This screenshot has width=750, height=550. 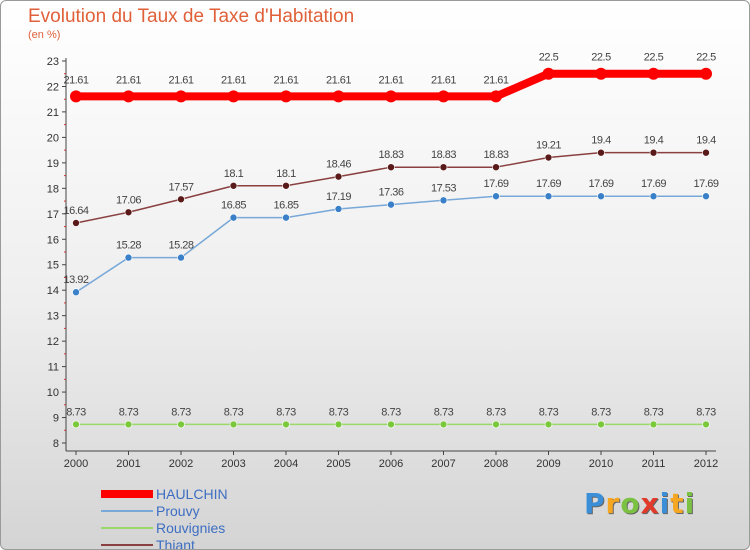 What do you see at coordinates (443, 155) in the screenshot?
I see `data-label: 18.83` at bounding box center [443, 155].